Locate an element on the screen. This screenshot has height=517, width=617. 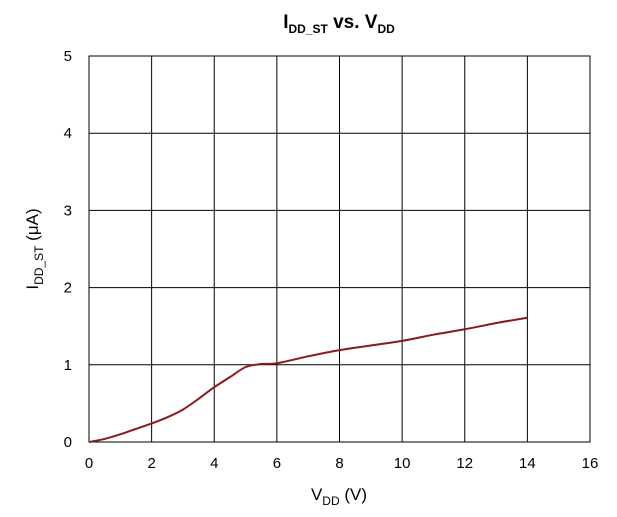
y-axis-label: IDD_ST (μA) is located at coordinates (34, 248).